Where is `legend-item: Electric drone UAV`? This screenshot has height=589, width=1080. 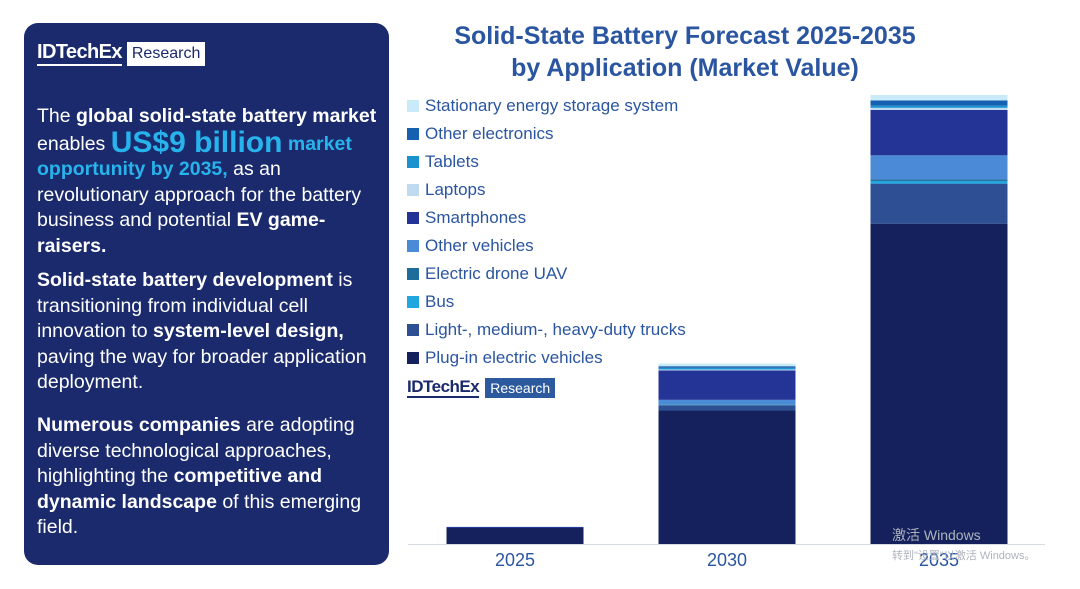
legend-item: Electric drone UAV is located at coordinates (546, 274).